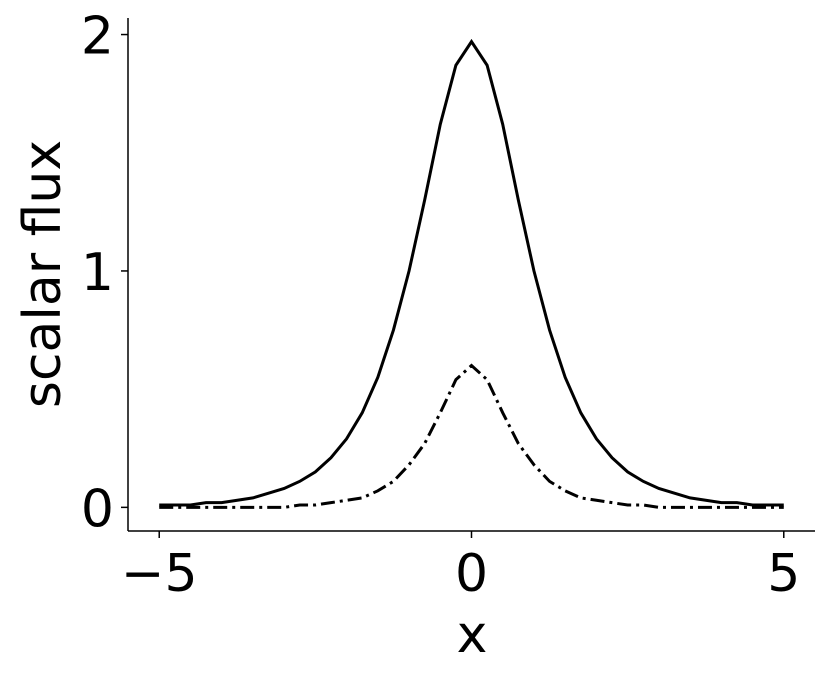 Image resolution: width=830 pixels, height=678 pixels. What do you see at coordinates (471, 574) in the screenshot?
I see `x-tick-label: 0` at bounding box center [471, 574].